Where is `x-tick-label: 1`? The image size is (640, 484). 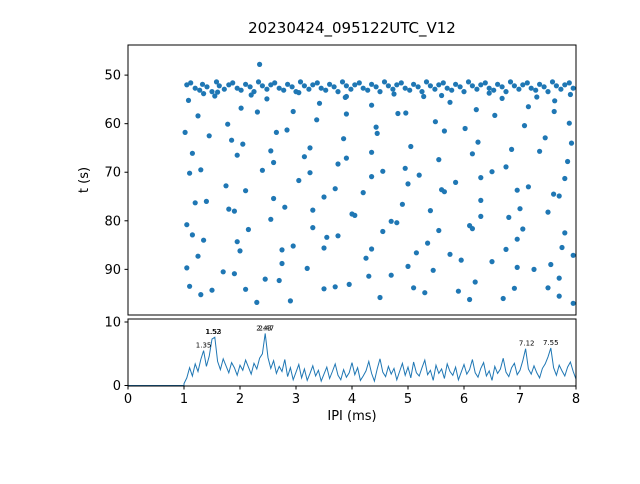 x-tick-label: 1 is located at coordinates (184, 399).